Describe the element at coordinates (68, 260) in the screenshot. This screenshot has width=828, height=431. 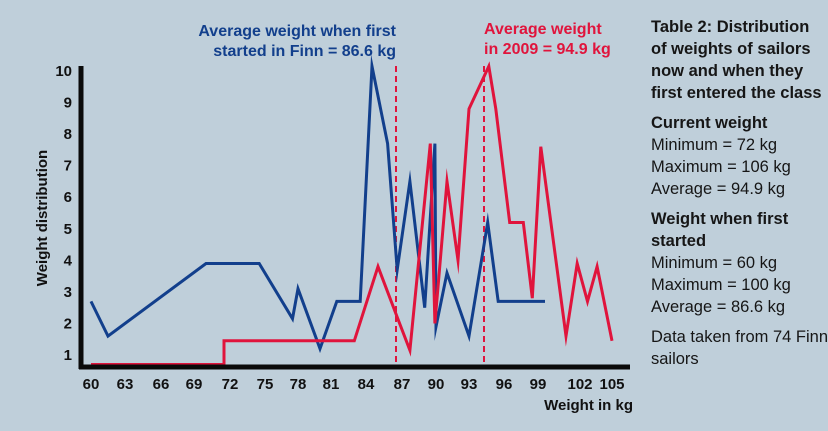
I see `y-tick-label: 4` at that location.